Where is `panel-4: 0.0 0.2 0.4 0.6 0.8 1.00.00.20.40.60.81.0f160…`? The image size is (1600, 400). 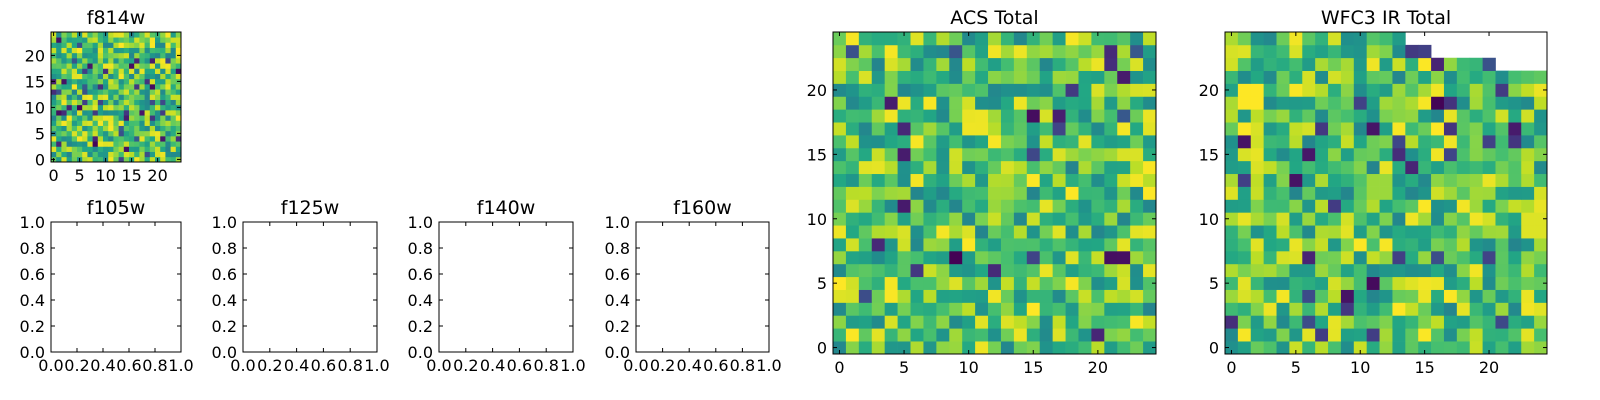 panel-4: 0.0 0.2 0.4 0.6 0.8 1.00.00.20.40.60.81.0f160… is located at coordinates (693, 286).